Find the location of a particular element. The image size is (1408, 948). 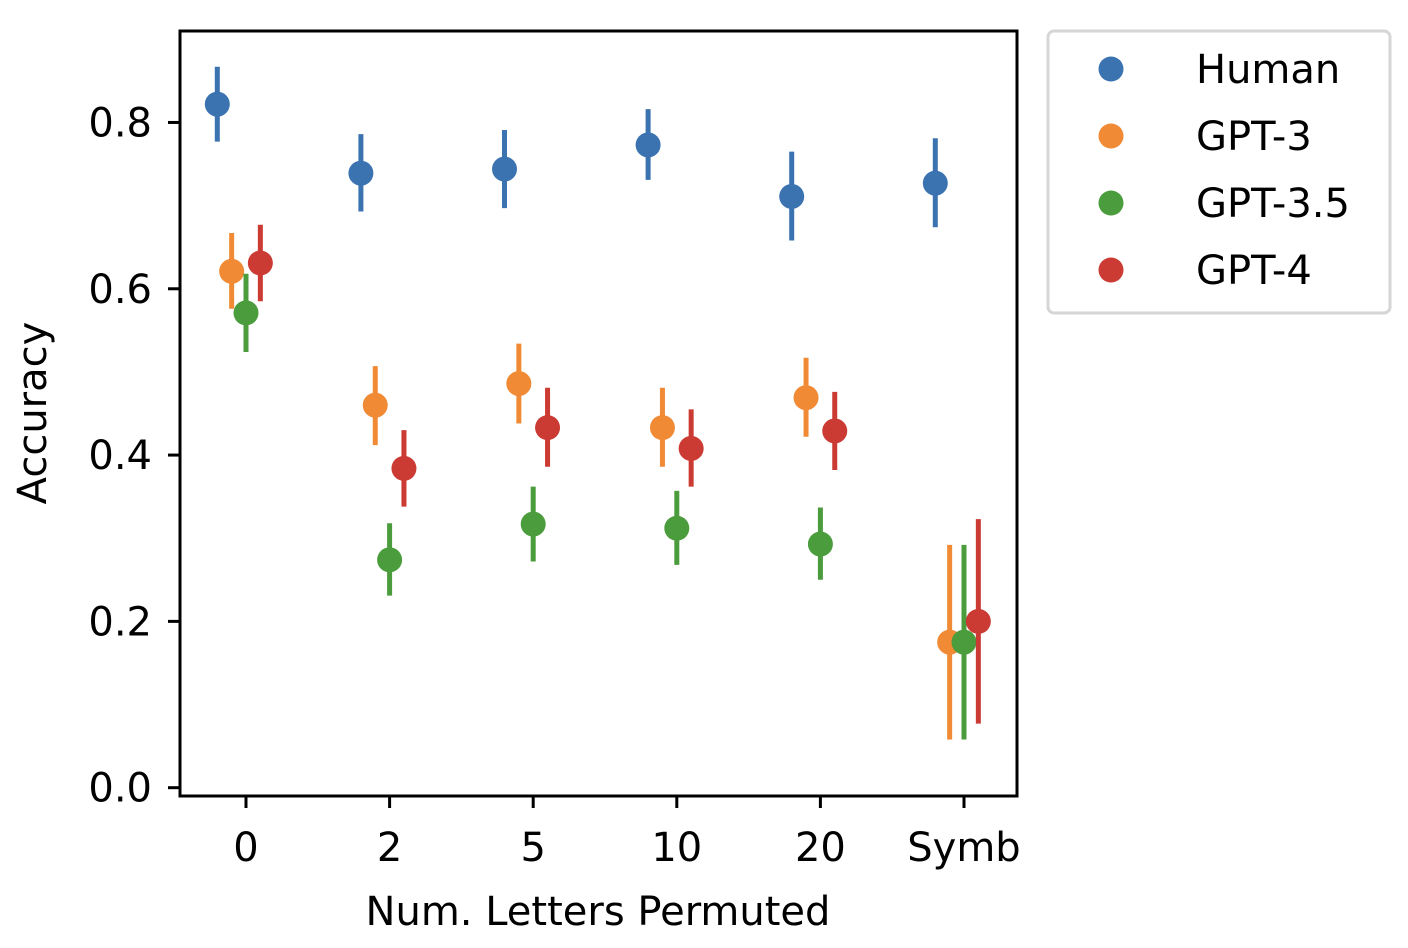

legend-frame is located at coordinates (1219, 172).